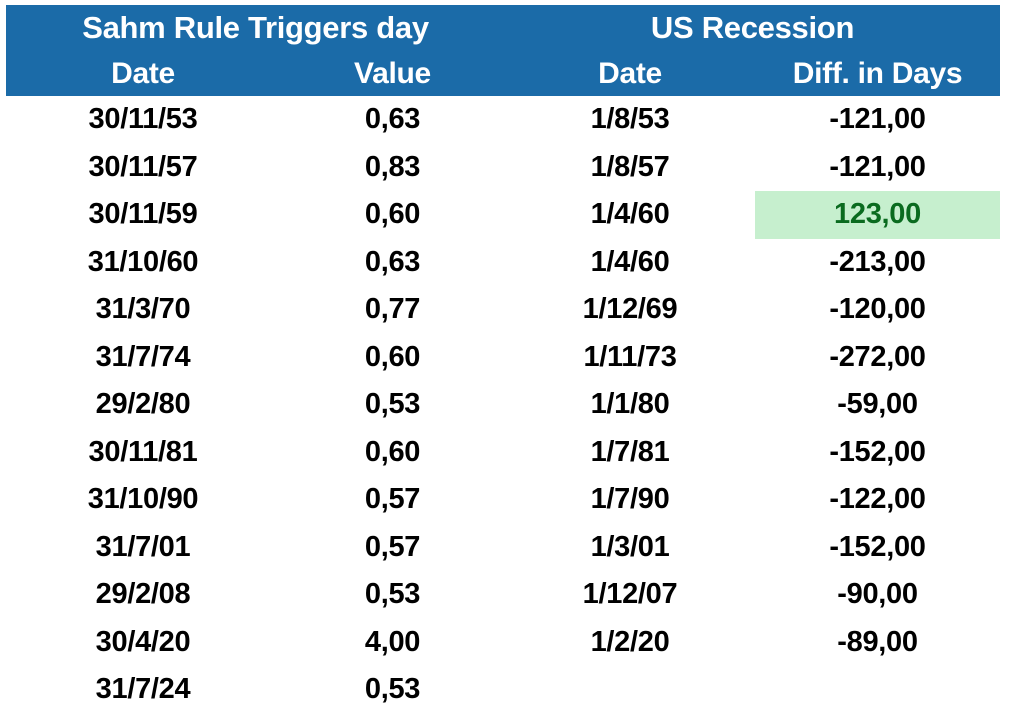 The width and height of the screenshot is (1010, 714). I want to click on cell-trigger-date: 31/10/90, so click(143, 499).